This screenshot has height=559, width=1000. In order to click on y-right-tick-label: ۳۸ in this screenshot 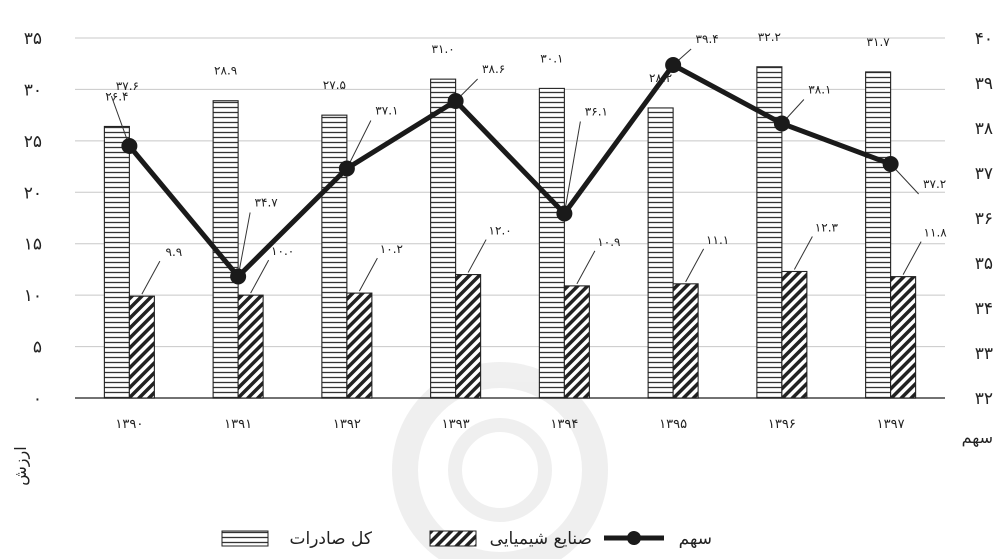, I will do `click(984, 129)`.